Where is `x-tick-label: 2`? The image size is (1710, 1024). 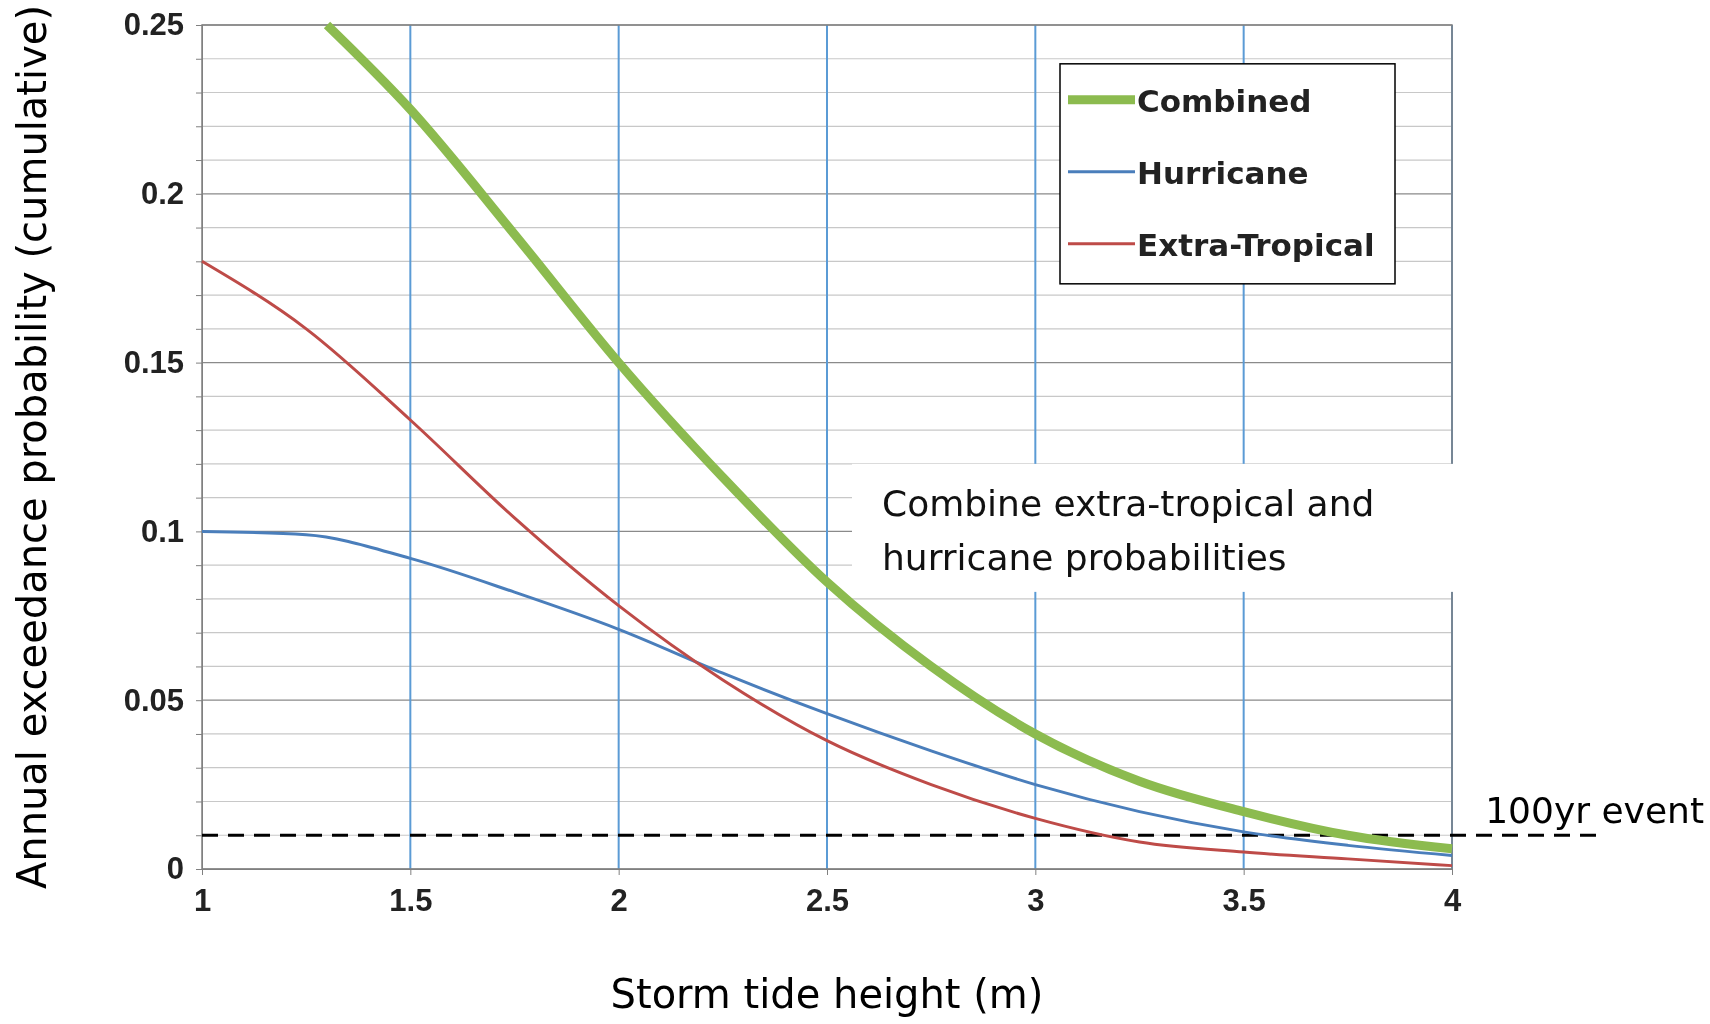
x-tick-label: 2 is located at coordinates (619, 901).